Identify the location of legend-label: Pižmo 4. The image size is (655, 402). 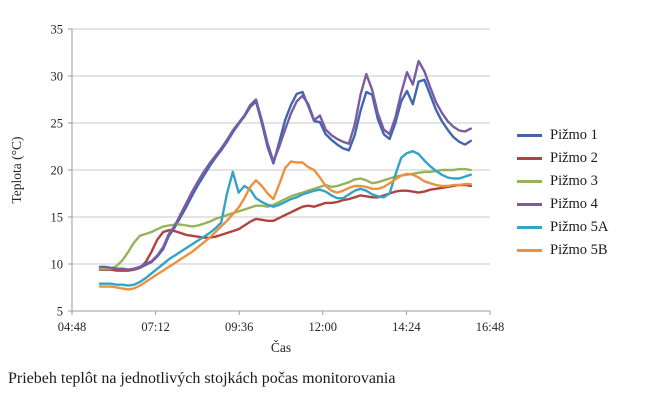
(574, 204).